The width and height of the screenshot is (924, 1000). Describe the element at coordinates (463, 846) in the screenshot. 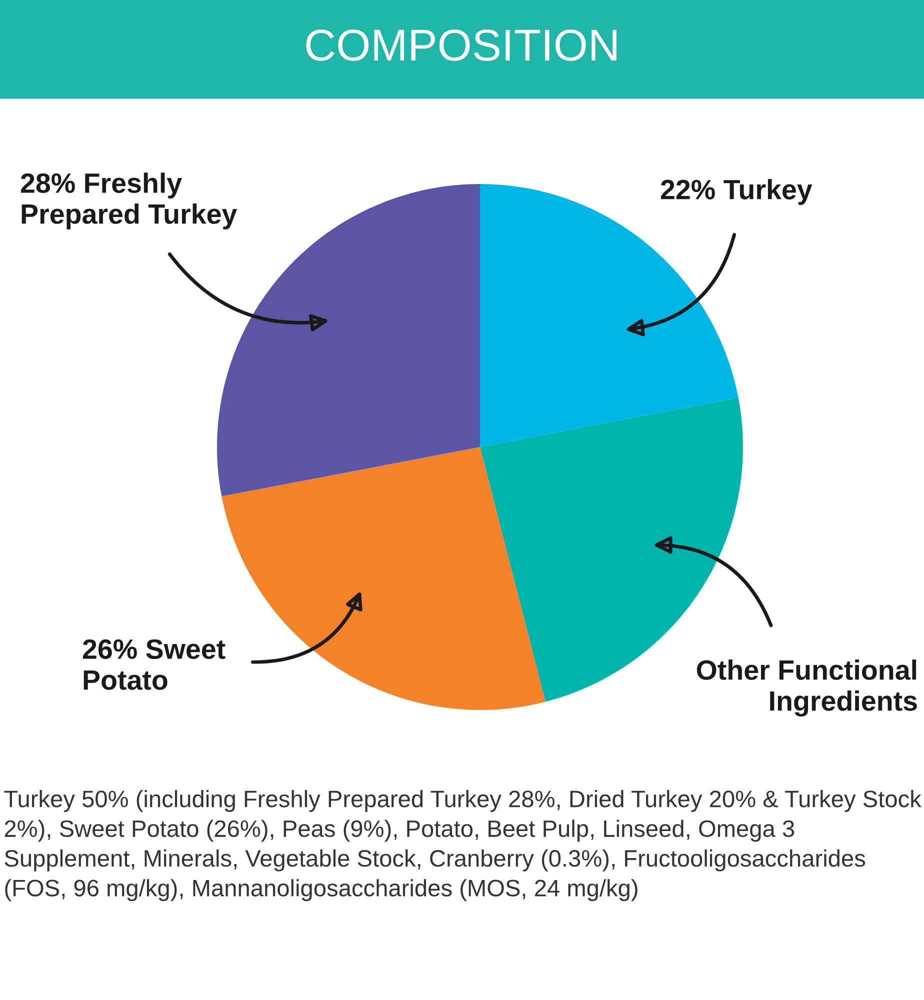

I see `text: Turkey 50% (including Freshly Prepared Turkey 28%, Dried Turkey 20% & Turkey Stock 2%), Sweet Potato (26%), Peas (9%), Potato, Beet Pulp, Linseed, Omega 3 Supplement, Minerals, Vegetable Stock, Cranberry (0.3%), Fructooligosaccharides (FOS, 96 mg/kg), Mannanoligosaccharides (MOS, 24 mg/kg)` at that location.